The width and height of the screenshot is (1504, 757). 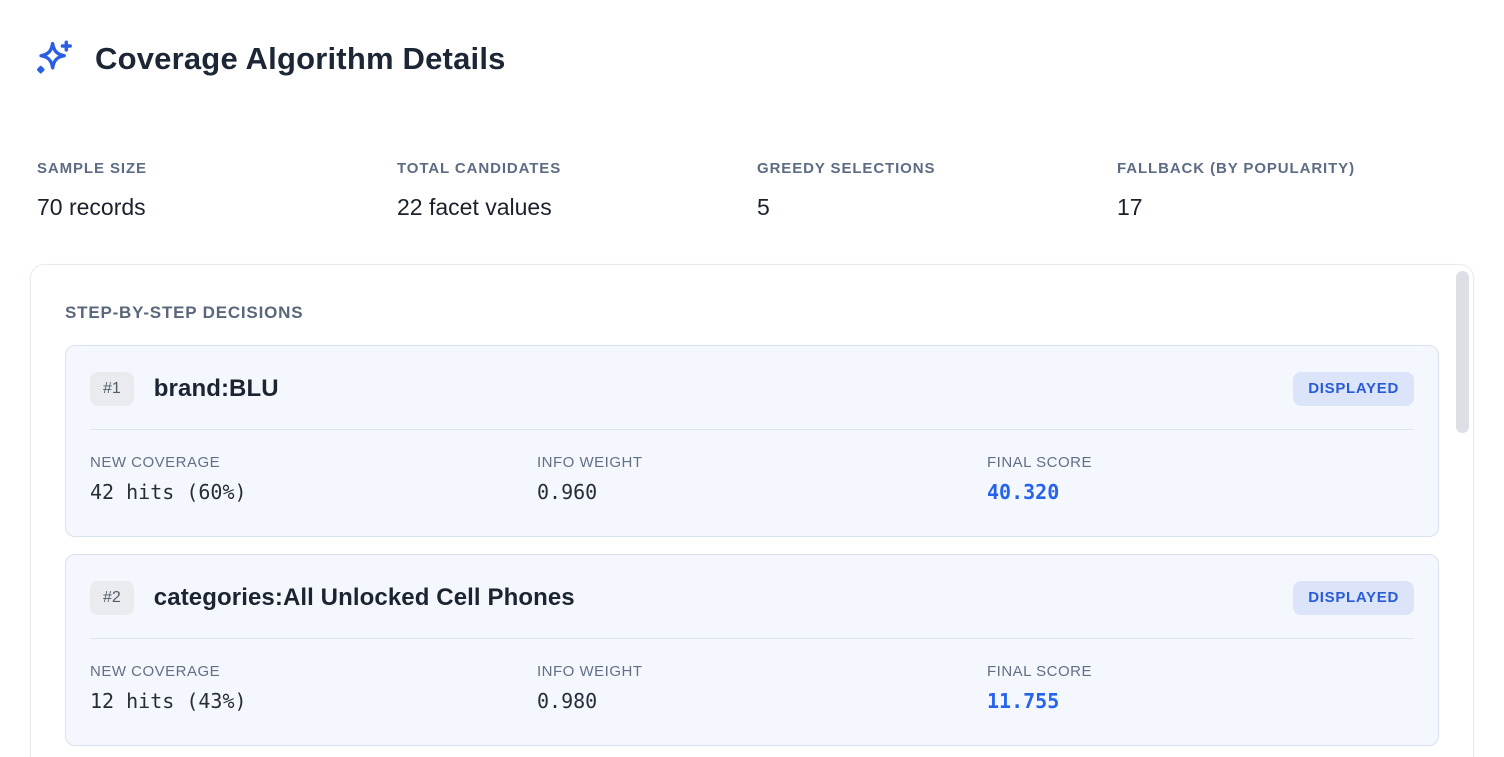 What do you see at coordinates (479, 168) in the screenshot?
I see `stat-label: TOTAL CANDIDATES` at bounding box center [479, 168].